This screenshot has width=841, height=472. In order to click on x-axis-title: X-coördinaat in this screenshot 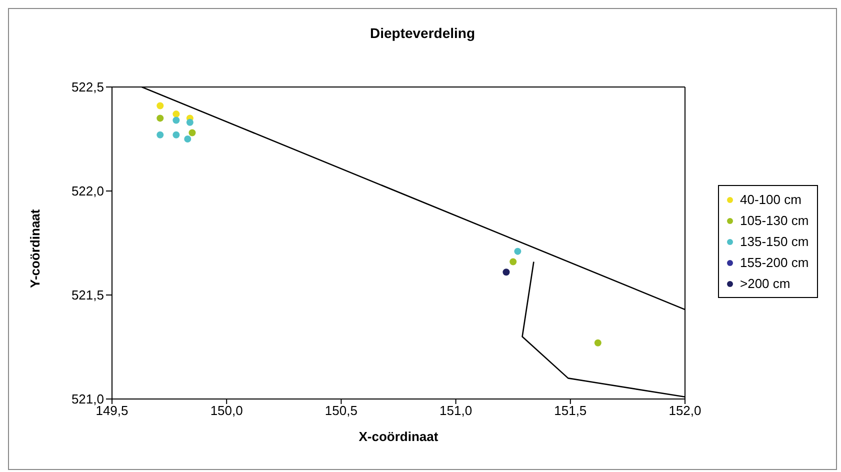, I will do `click(398, 436)`.